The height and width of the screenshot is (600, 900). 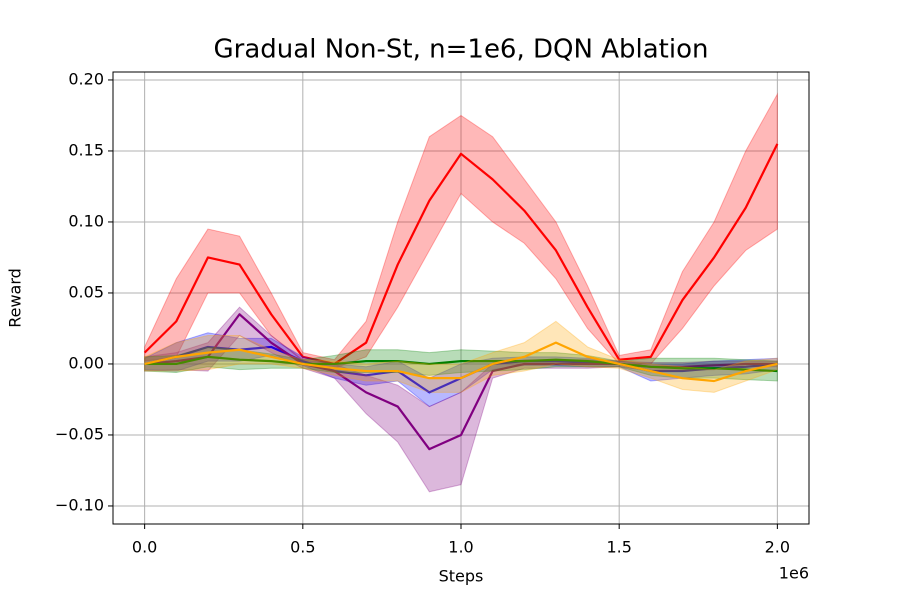 I want to click on y-tick-label: 0.05, so click(x=86, y=291).